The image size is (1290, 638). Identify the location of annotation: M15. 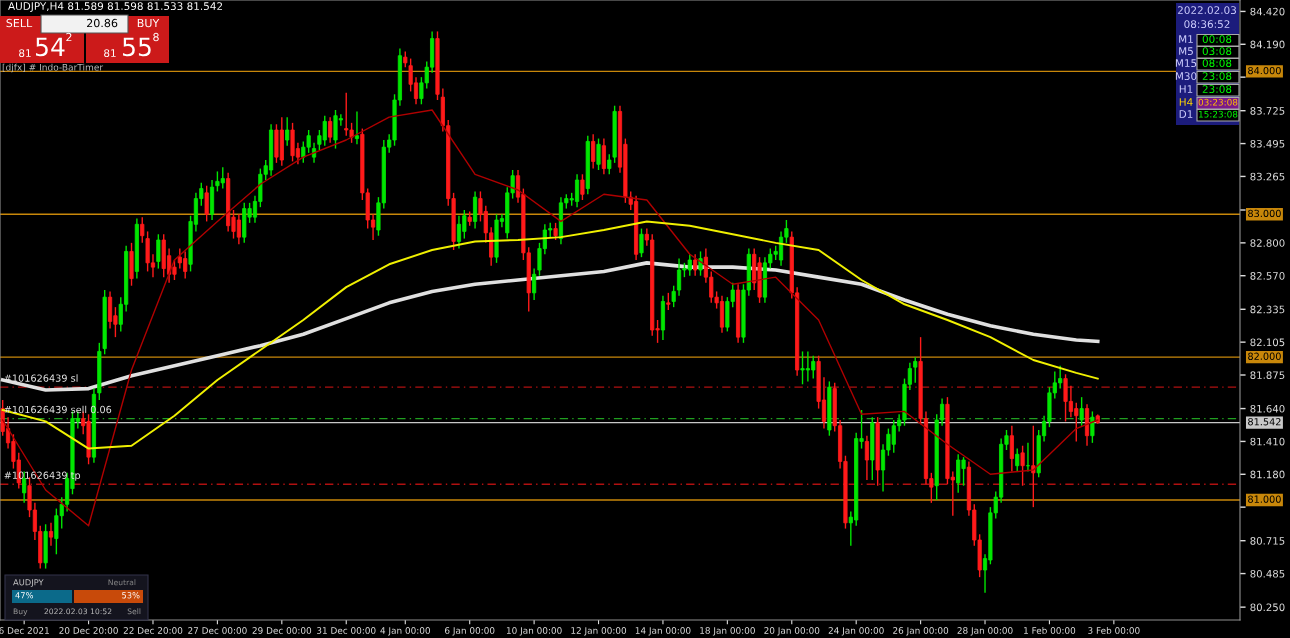
(1186, 63).